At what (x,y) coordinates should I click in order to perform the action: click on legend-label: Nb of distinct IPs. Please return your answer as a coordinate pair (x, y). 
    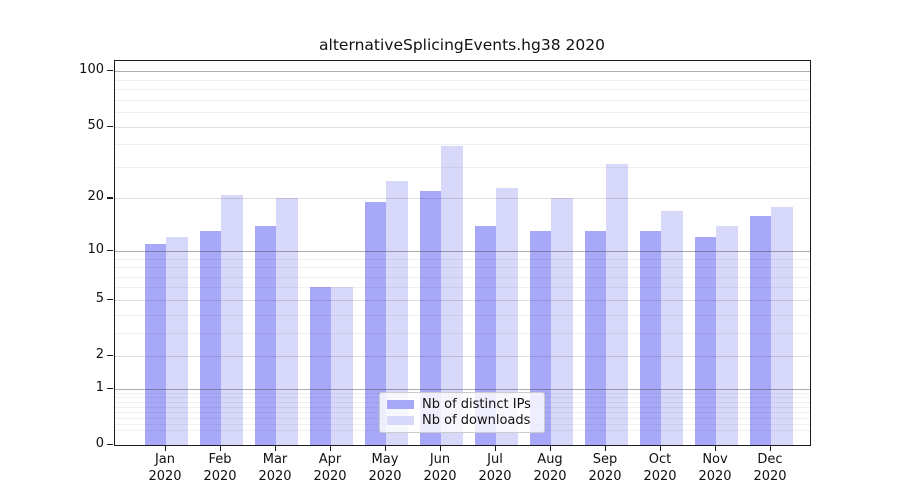
    Looking at the image, I should click on (476, 405).